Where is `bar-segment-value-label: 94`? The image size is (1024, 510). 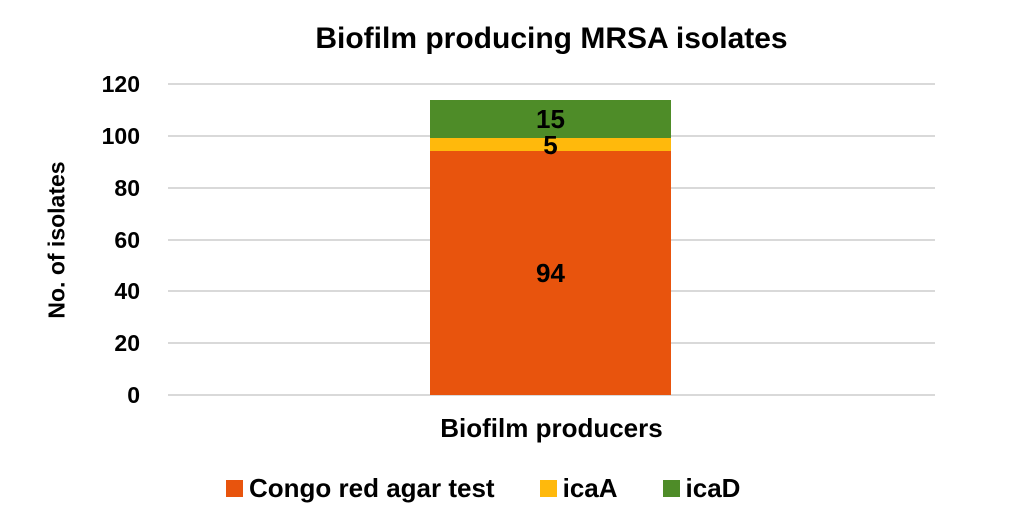 bar-segment-value-label: 94 is located at coordinates (550, 273).